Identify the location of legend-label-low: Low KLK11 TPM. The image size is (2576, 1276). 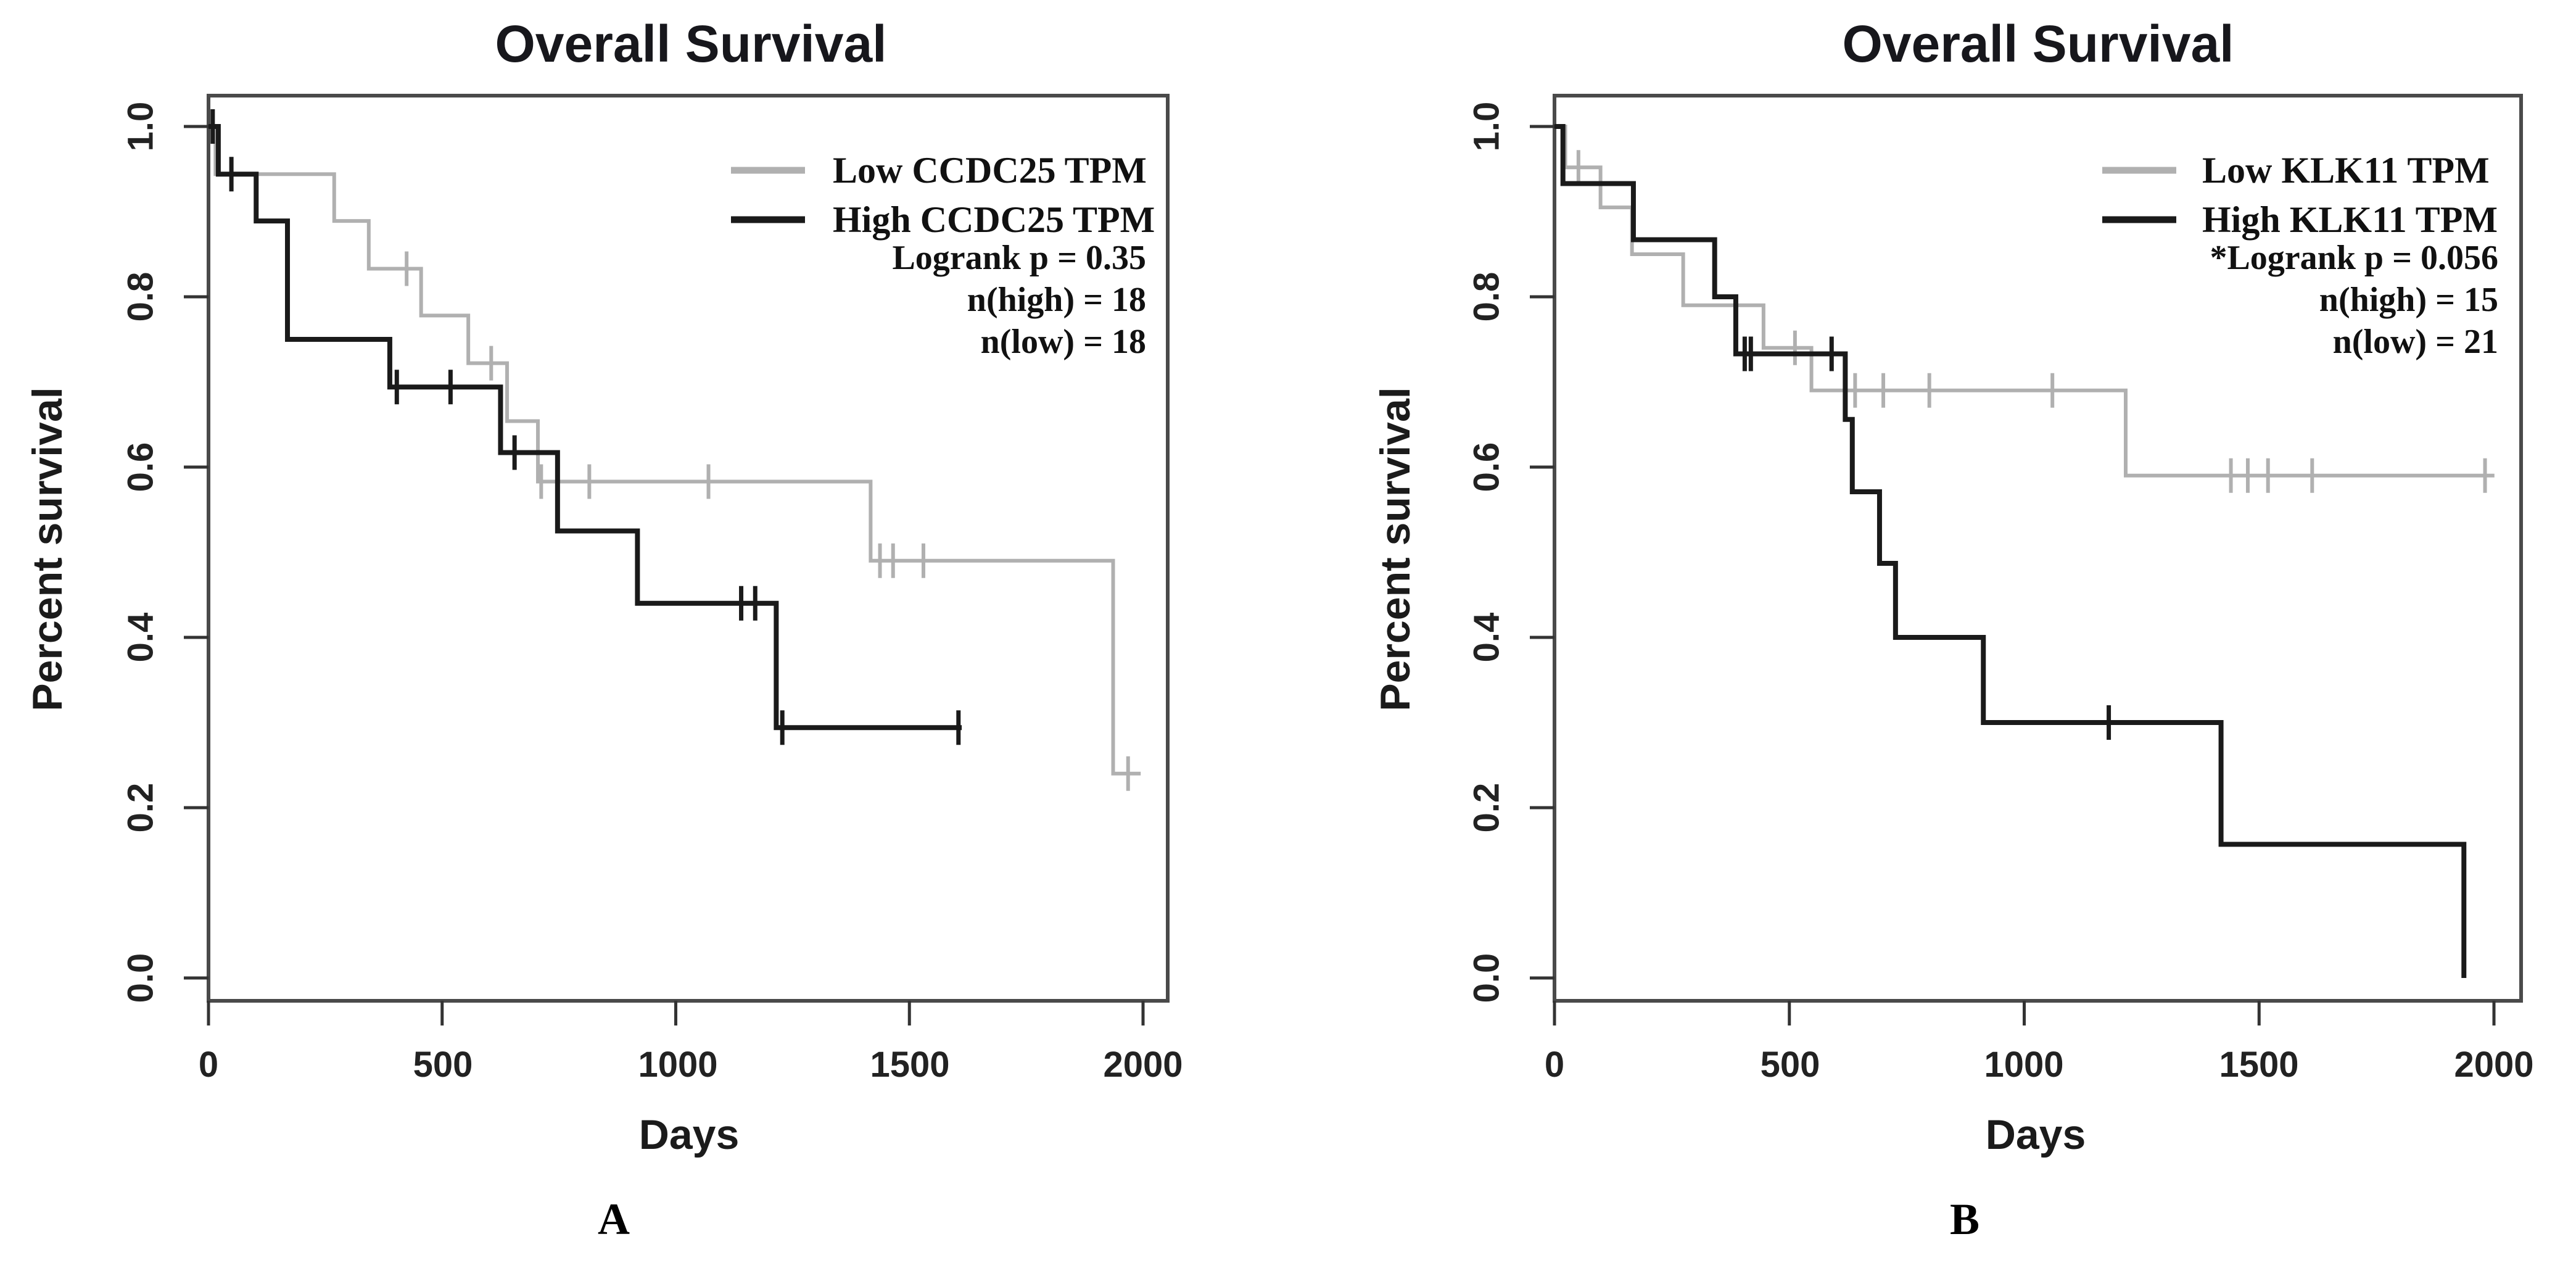
(2346, 170).